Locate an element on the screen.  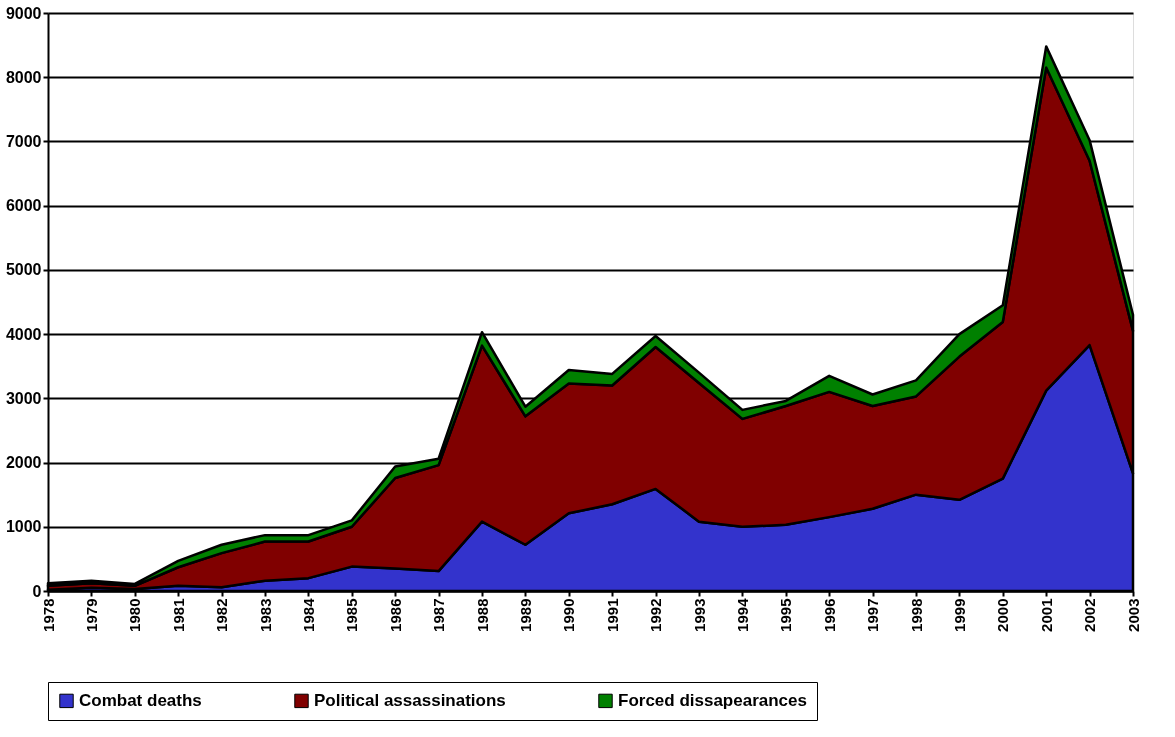
x-tick-label: 1985 is located at coordinates (352, 615).